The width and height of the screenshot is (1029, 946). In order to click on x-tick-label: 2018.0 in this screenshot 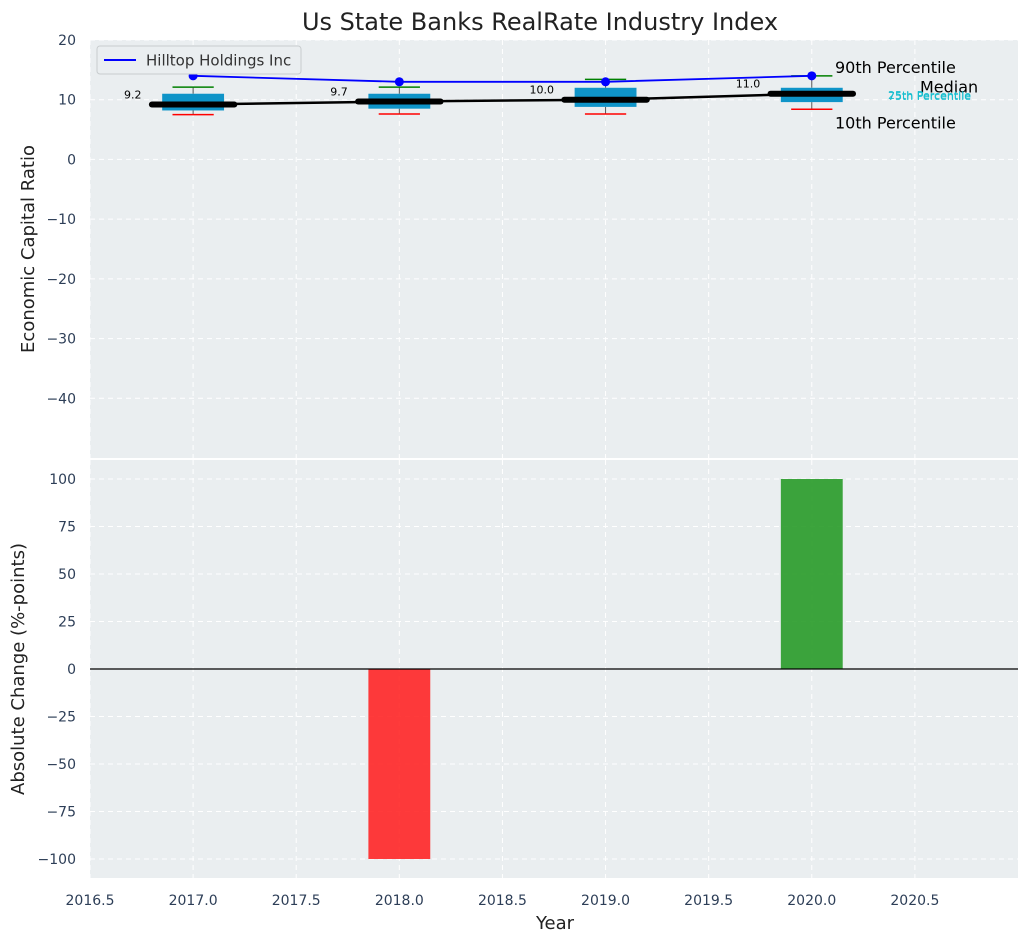, I will do `click(399, 901)`.